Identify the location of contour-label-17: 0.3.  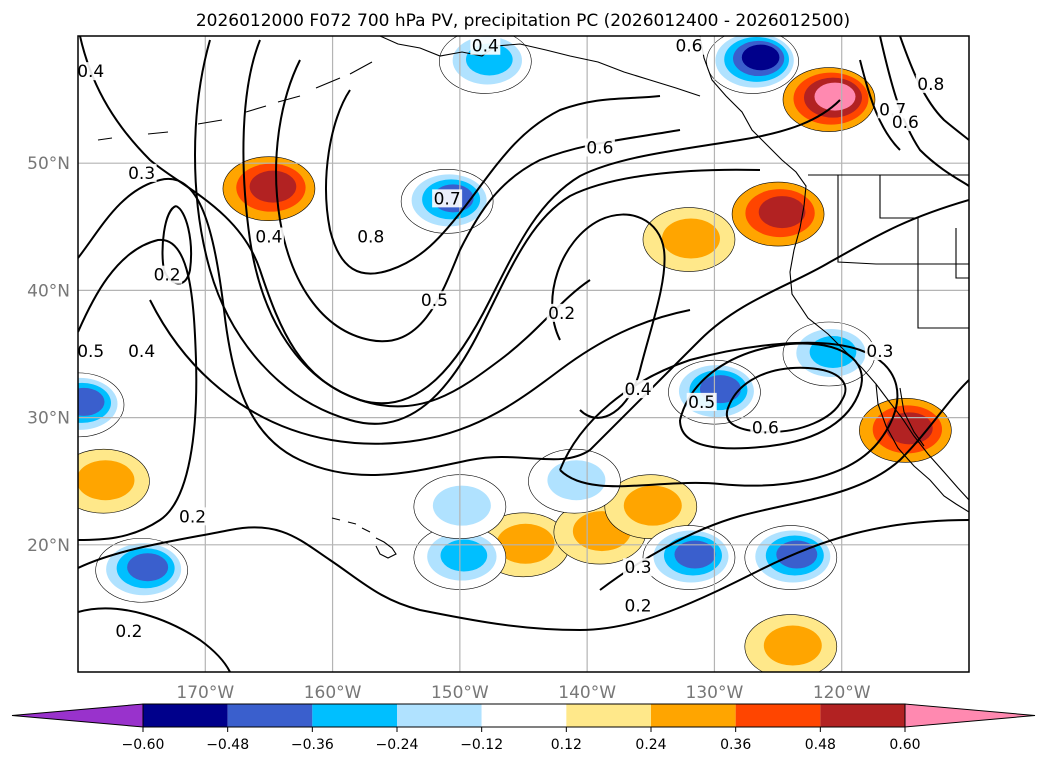
(638, 568).